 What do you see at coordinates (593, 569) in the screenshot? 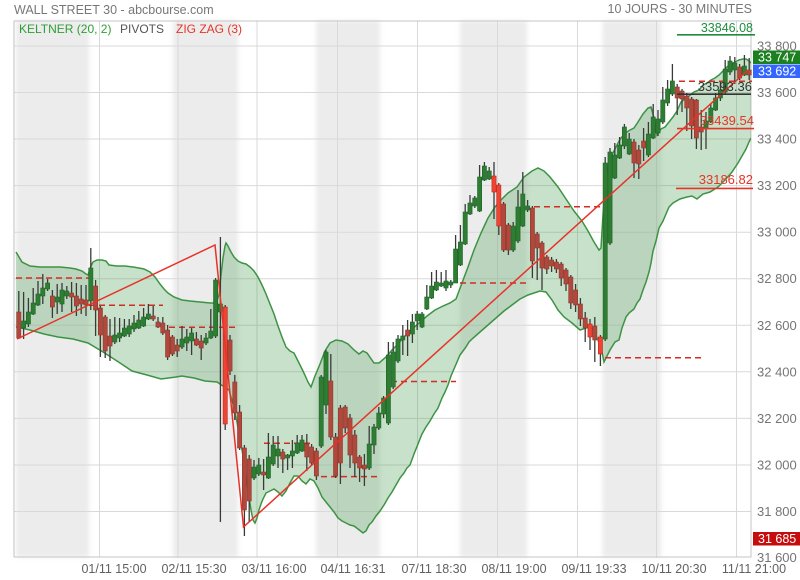
I see `svg-text: 09/11 19:33` at bounding box center [593, 569].